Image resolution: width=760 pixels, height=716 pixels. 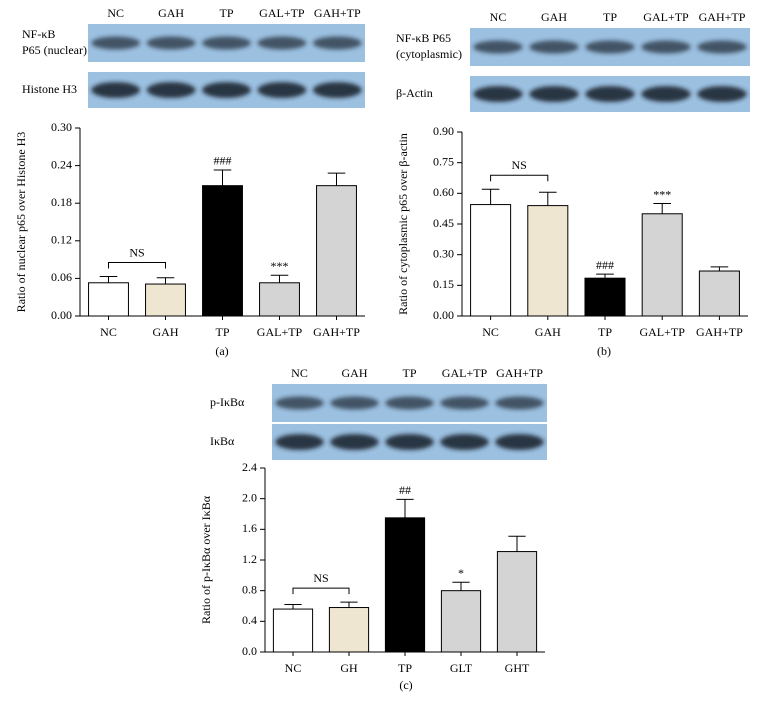 What do you see at coordinates (443, 131) in the screenshot?
I see `y-tick-label: 0.90` at bounding box center [443, 131].